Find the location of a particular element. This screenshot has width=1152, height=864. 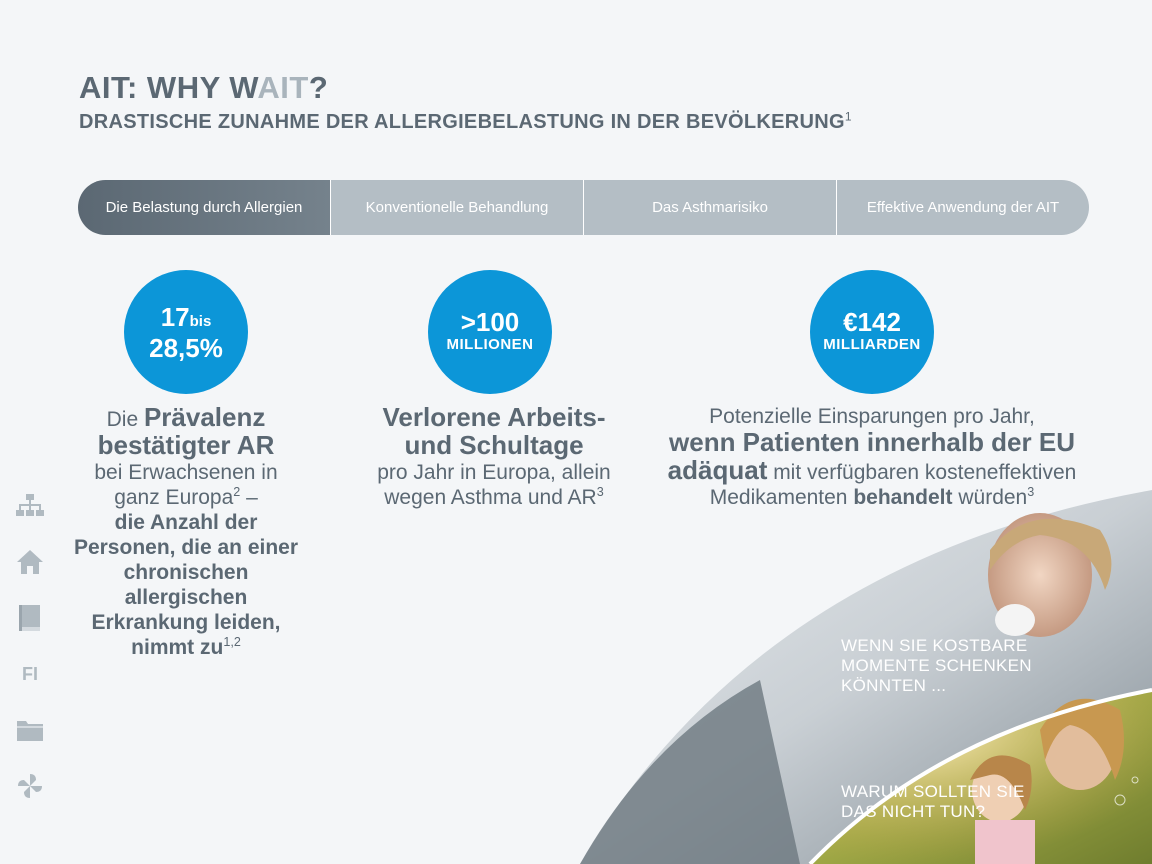

tab-konventionelle-behandlung: Konventionelle Behandlung is located at coordinates (456, 207).